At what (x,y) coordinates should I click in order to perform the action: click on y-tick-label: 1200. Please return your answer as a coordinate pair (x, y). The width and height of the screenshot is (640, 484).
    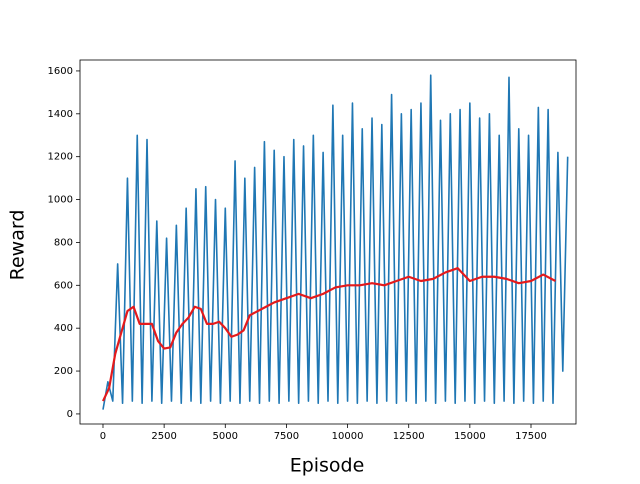
    Looking at the image, I should click on (60, 157).